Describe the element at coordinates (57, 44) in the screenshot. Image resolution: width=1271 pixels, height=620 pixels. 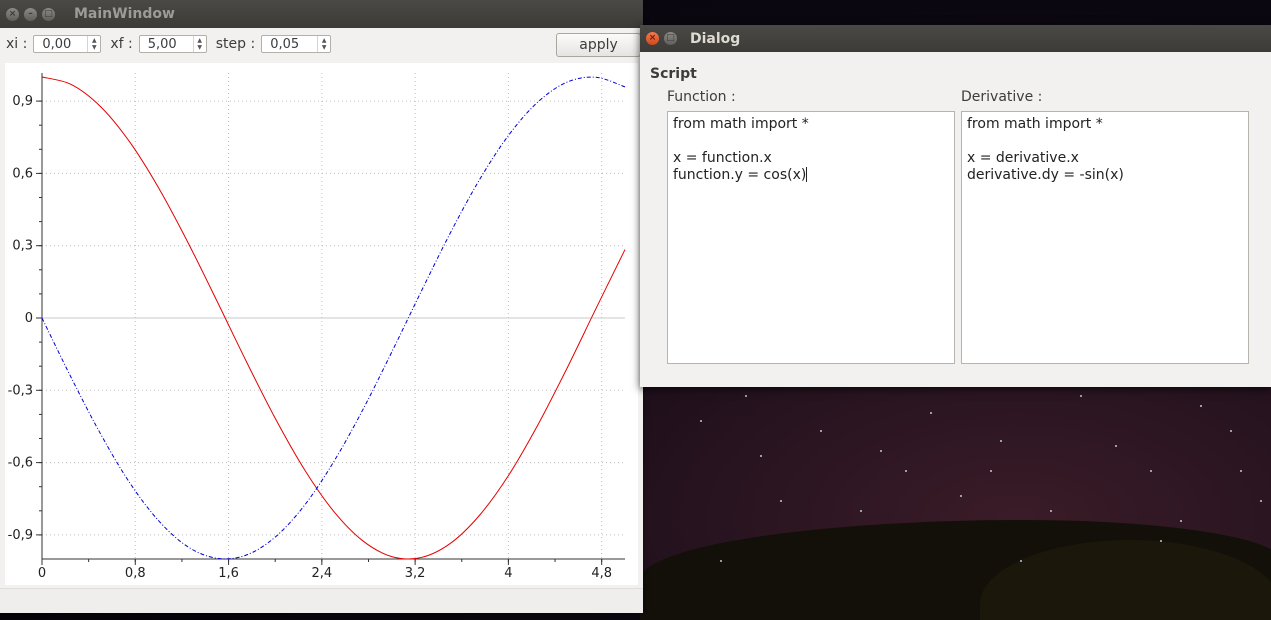
I see `xi-value: 0,00` at that location.